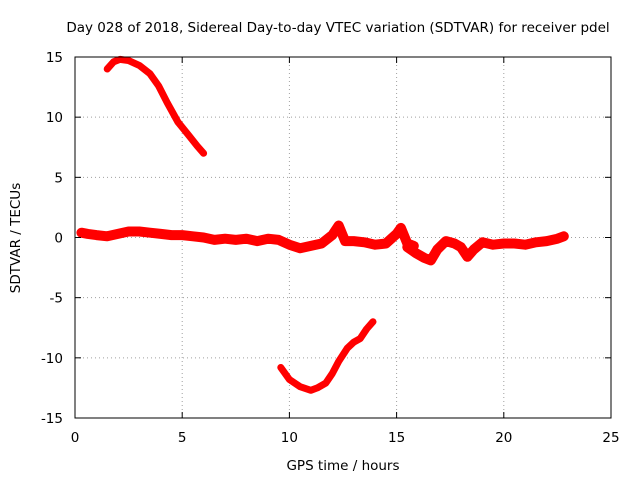 The height and width of the screenshot is (480, 640). What do you see at coordinates (54, 118) in the screenshot?
I see `y-tick-label: 10` at bounding box center [54, 118].